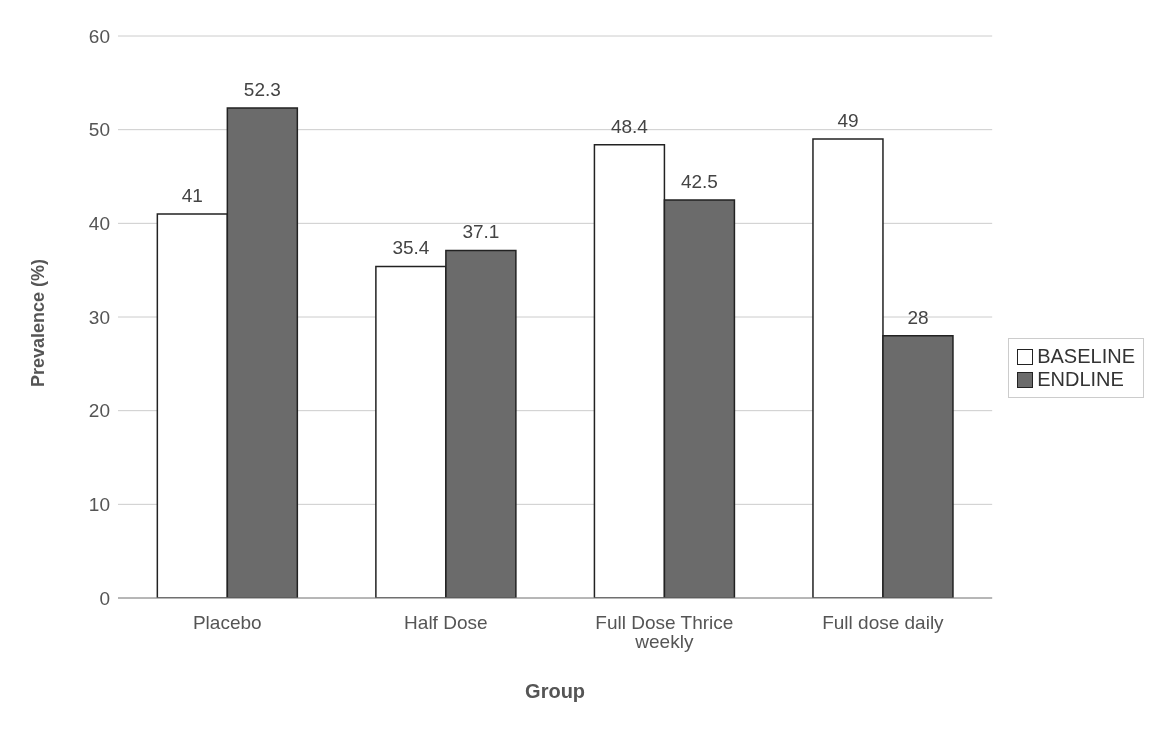 This screenshot has width=1159, height=740. Describe the element at coordinates (848, 121) in the screenshot. I see `data-label: 49` at that location.